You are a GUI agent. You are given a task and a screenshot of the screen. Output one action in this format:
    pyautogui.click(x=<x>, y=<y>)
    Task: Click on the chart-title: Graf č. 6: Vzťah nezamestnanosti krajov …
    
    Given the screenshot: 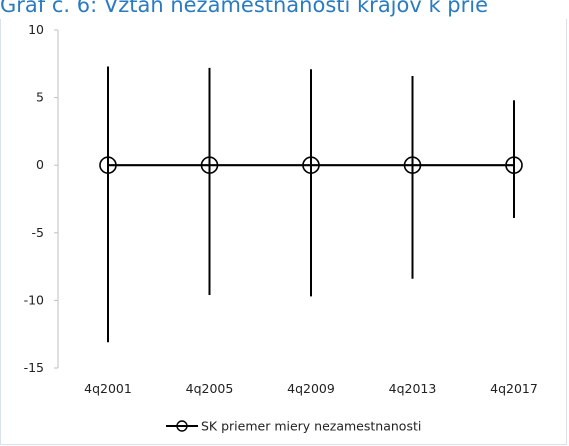 What is the action you would take?
    pyautogui.click(x=244, y=8)
    